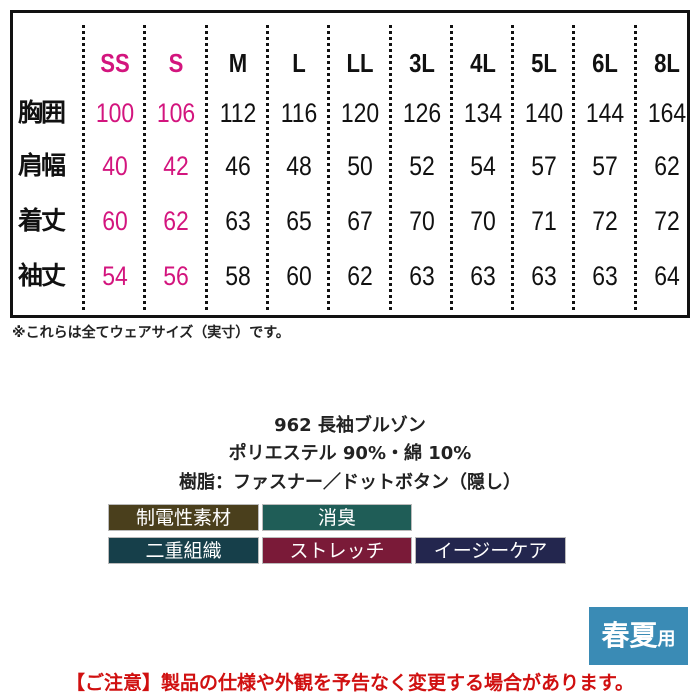  What do you see at coordinates (350, 425) in the screenshot?
I see `product-name: 962 長袖ブルゾン` at bounding box center [350, 425].